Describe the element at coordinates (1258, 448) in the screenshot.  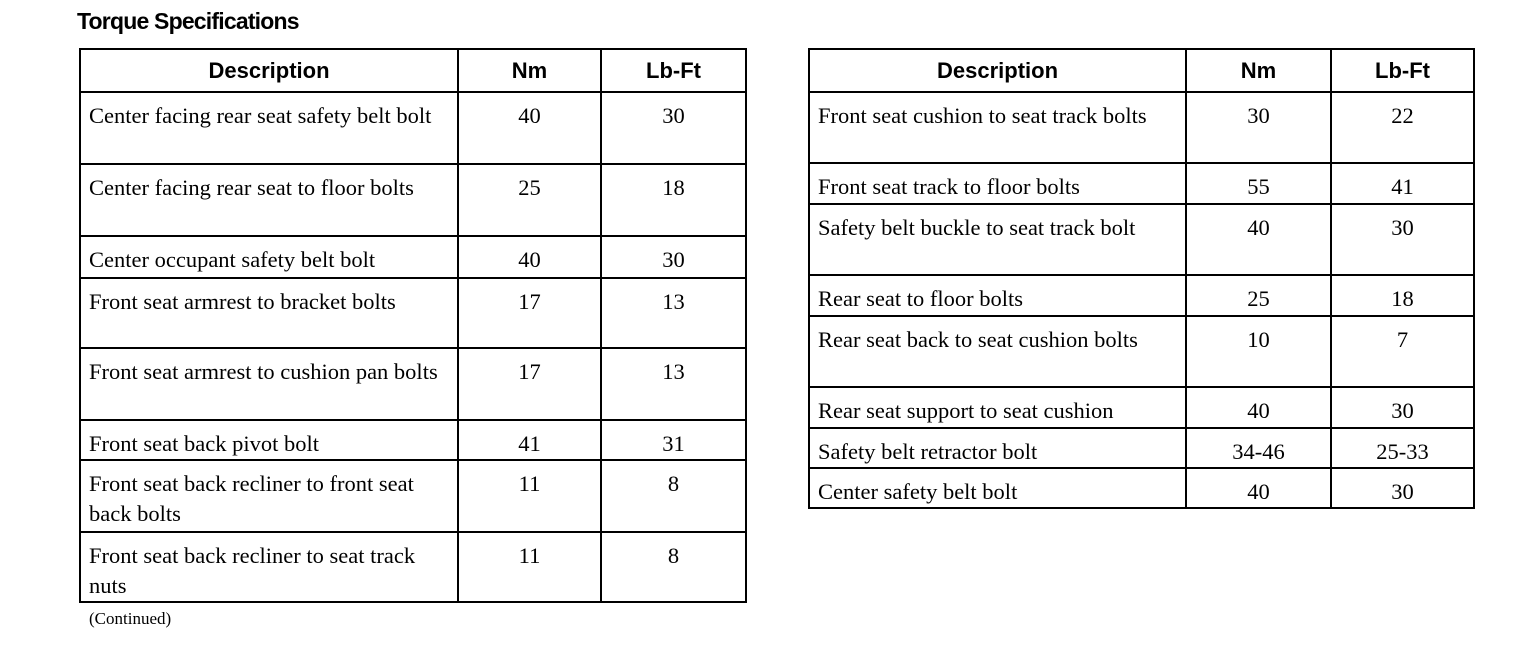
I see `cell-nm: 34-46` at that location.